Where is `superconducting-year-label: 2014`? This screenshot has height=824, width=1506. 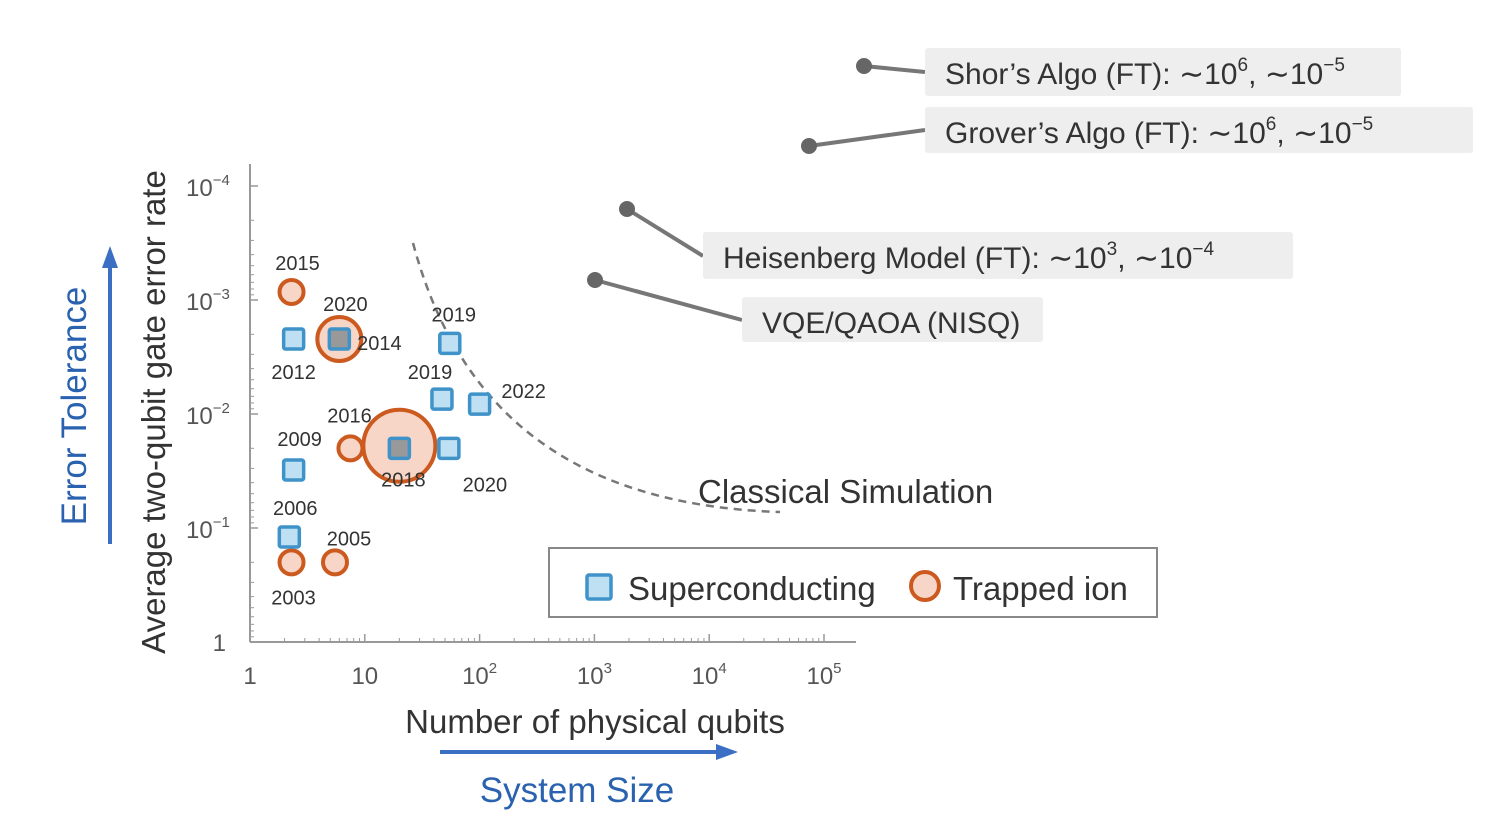
superconducting-year-label: 2014 is located at coordinates (379, 344).